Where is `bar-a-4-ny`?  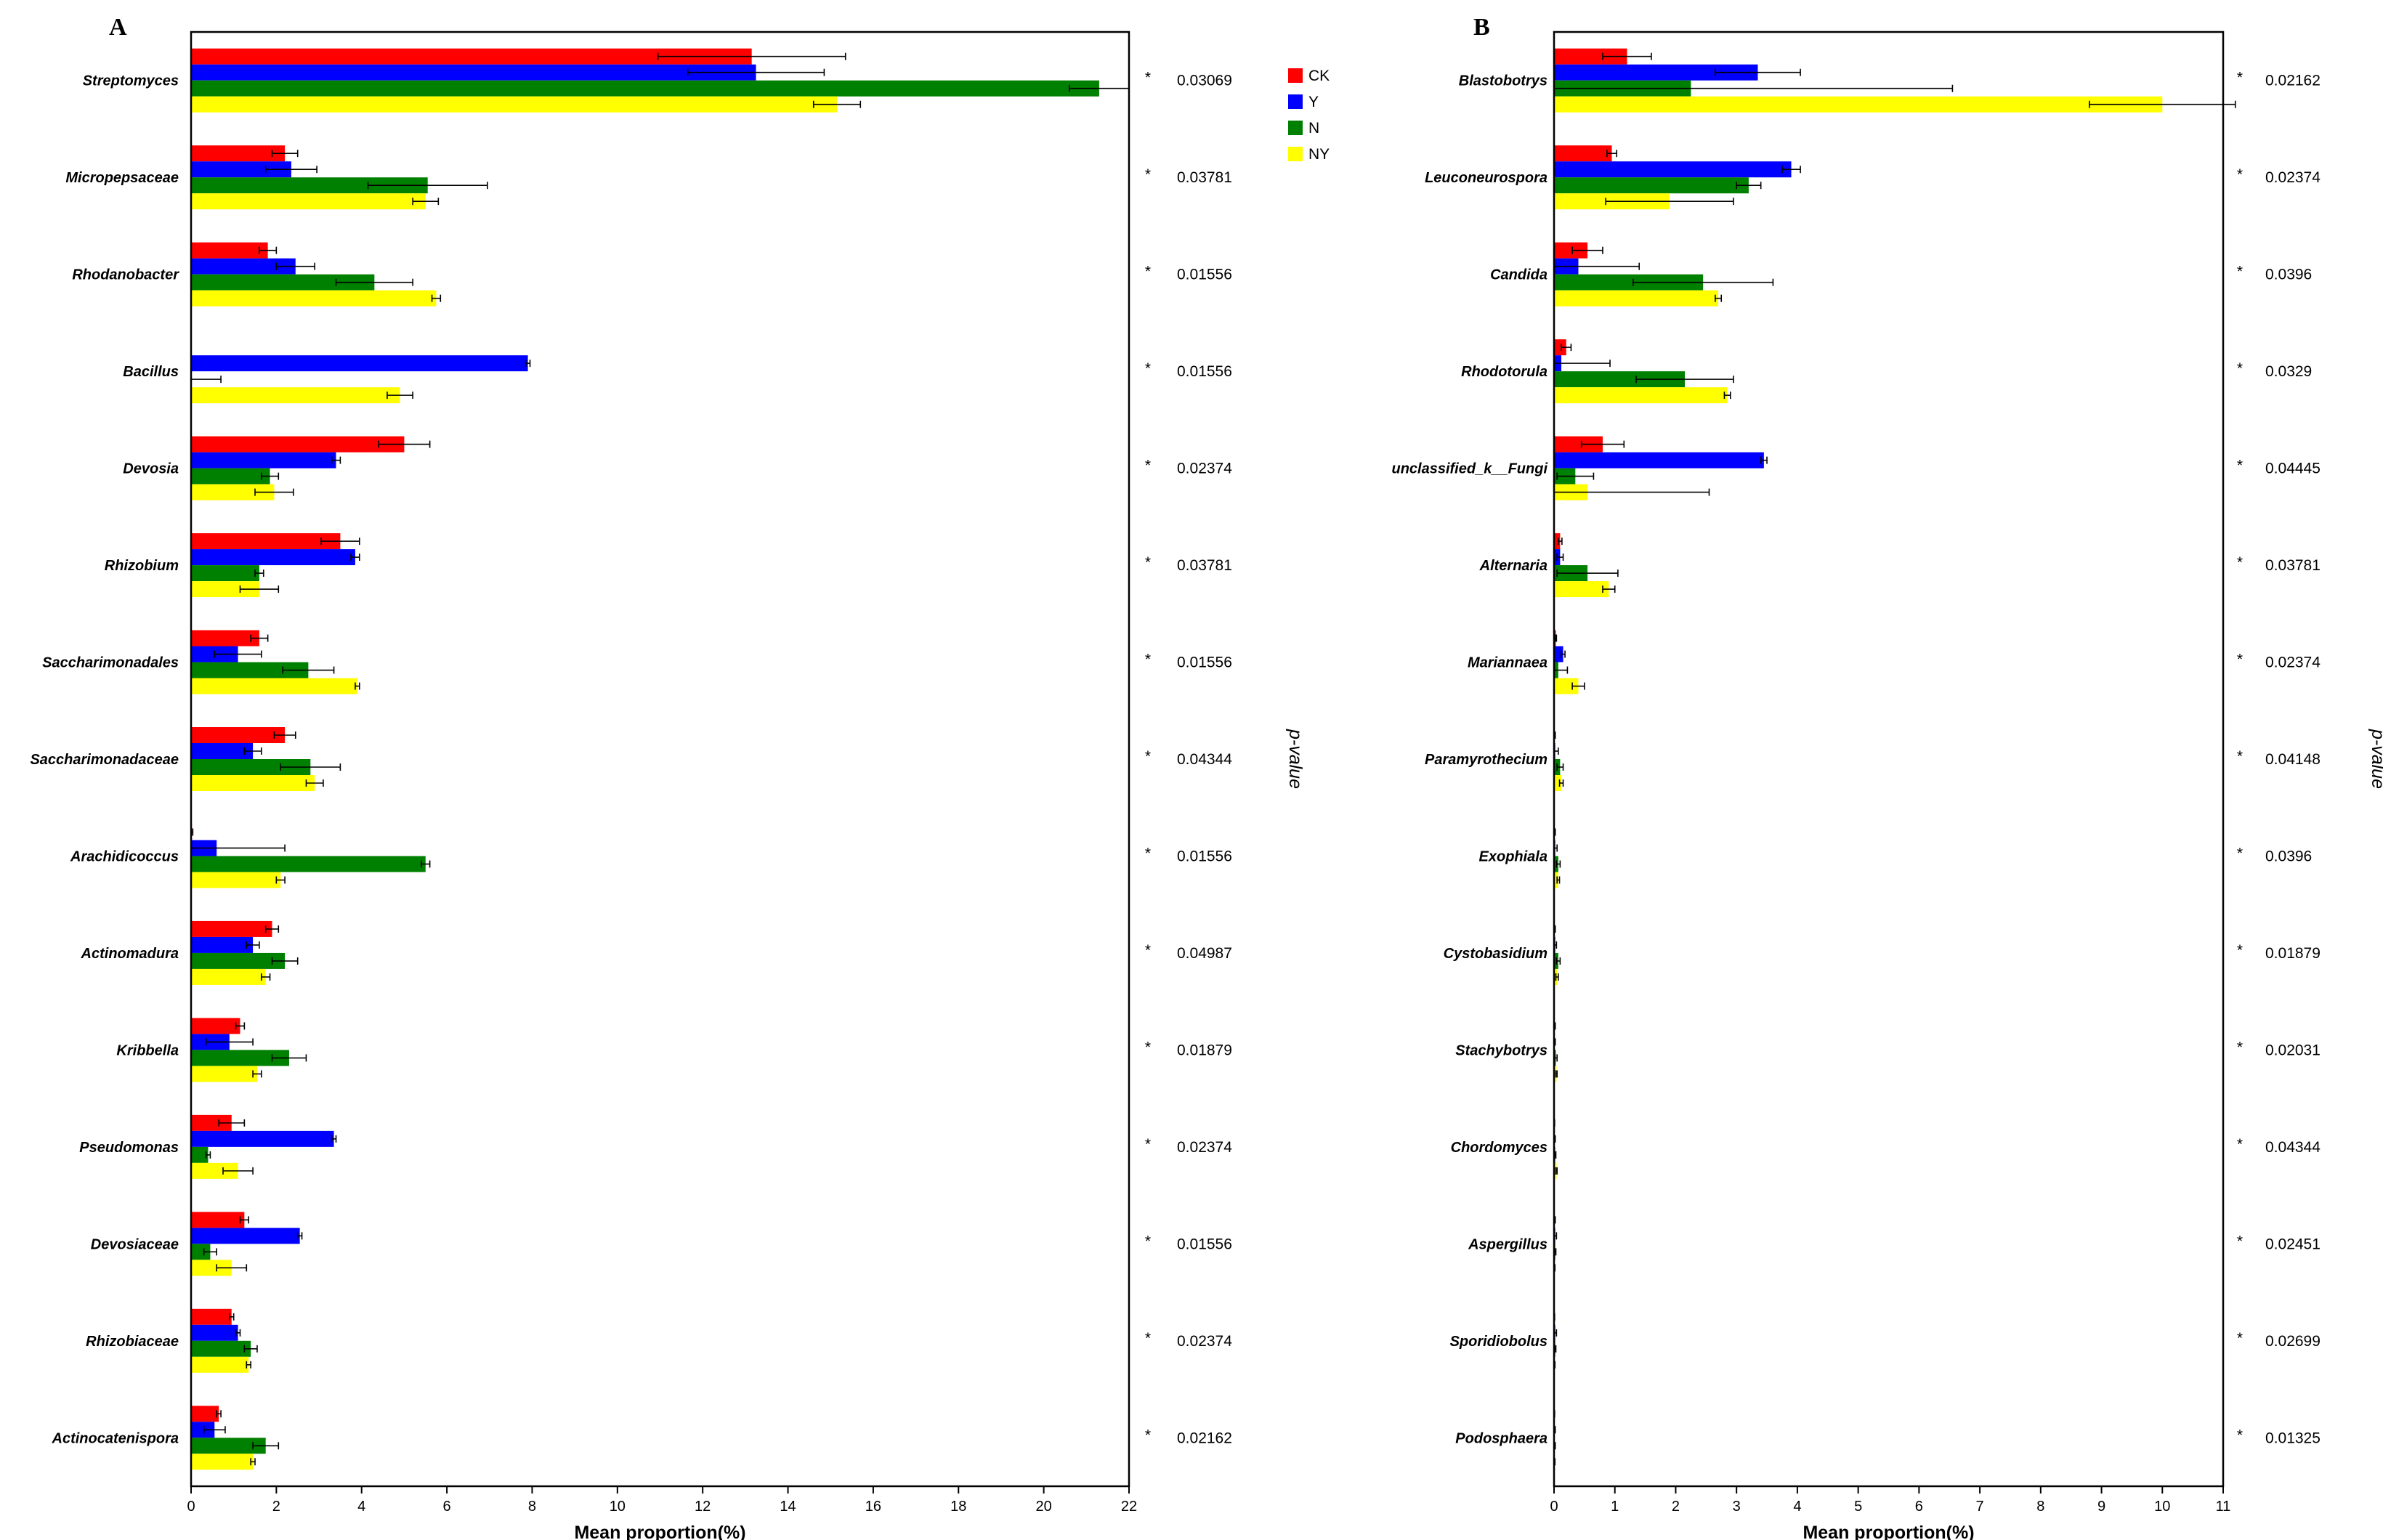
bar-a-4-ny is located at coordinates (233, 492).